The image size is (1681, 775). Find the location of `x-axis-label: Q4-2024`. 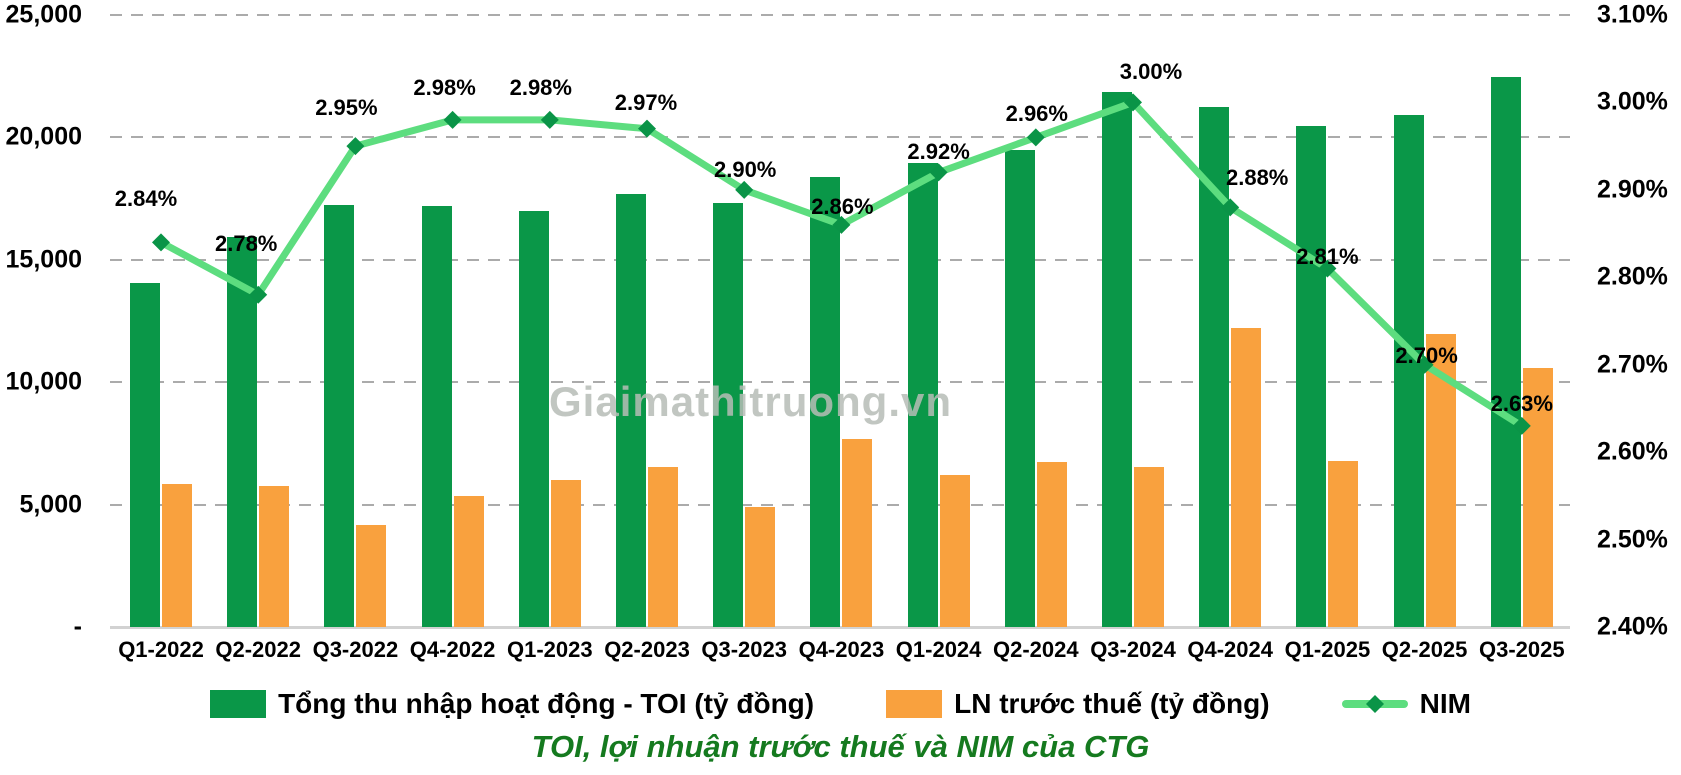

x-axis-label: Q4-2024 is located at coordinates (1230, 649).